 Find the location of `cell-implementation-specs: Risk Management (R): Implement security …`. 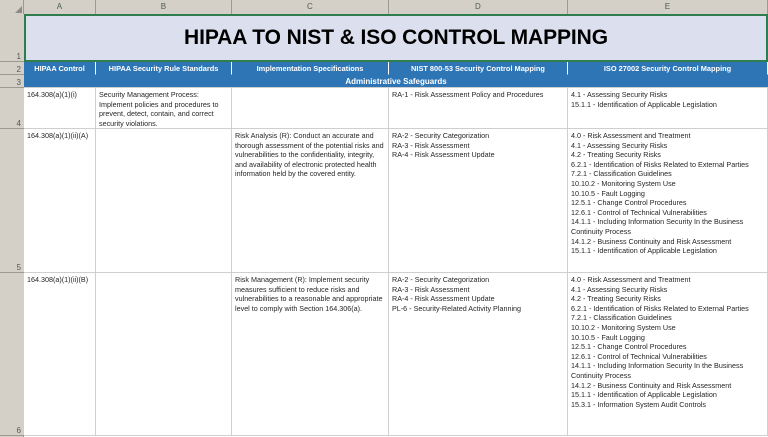

cell-implementation-specs: Risk Management (R): Implement security … is located at coordinates (310, 354).